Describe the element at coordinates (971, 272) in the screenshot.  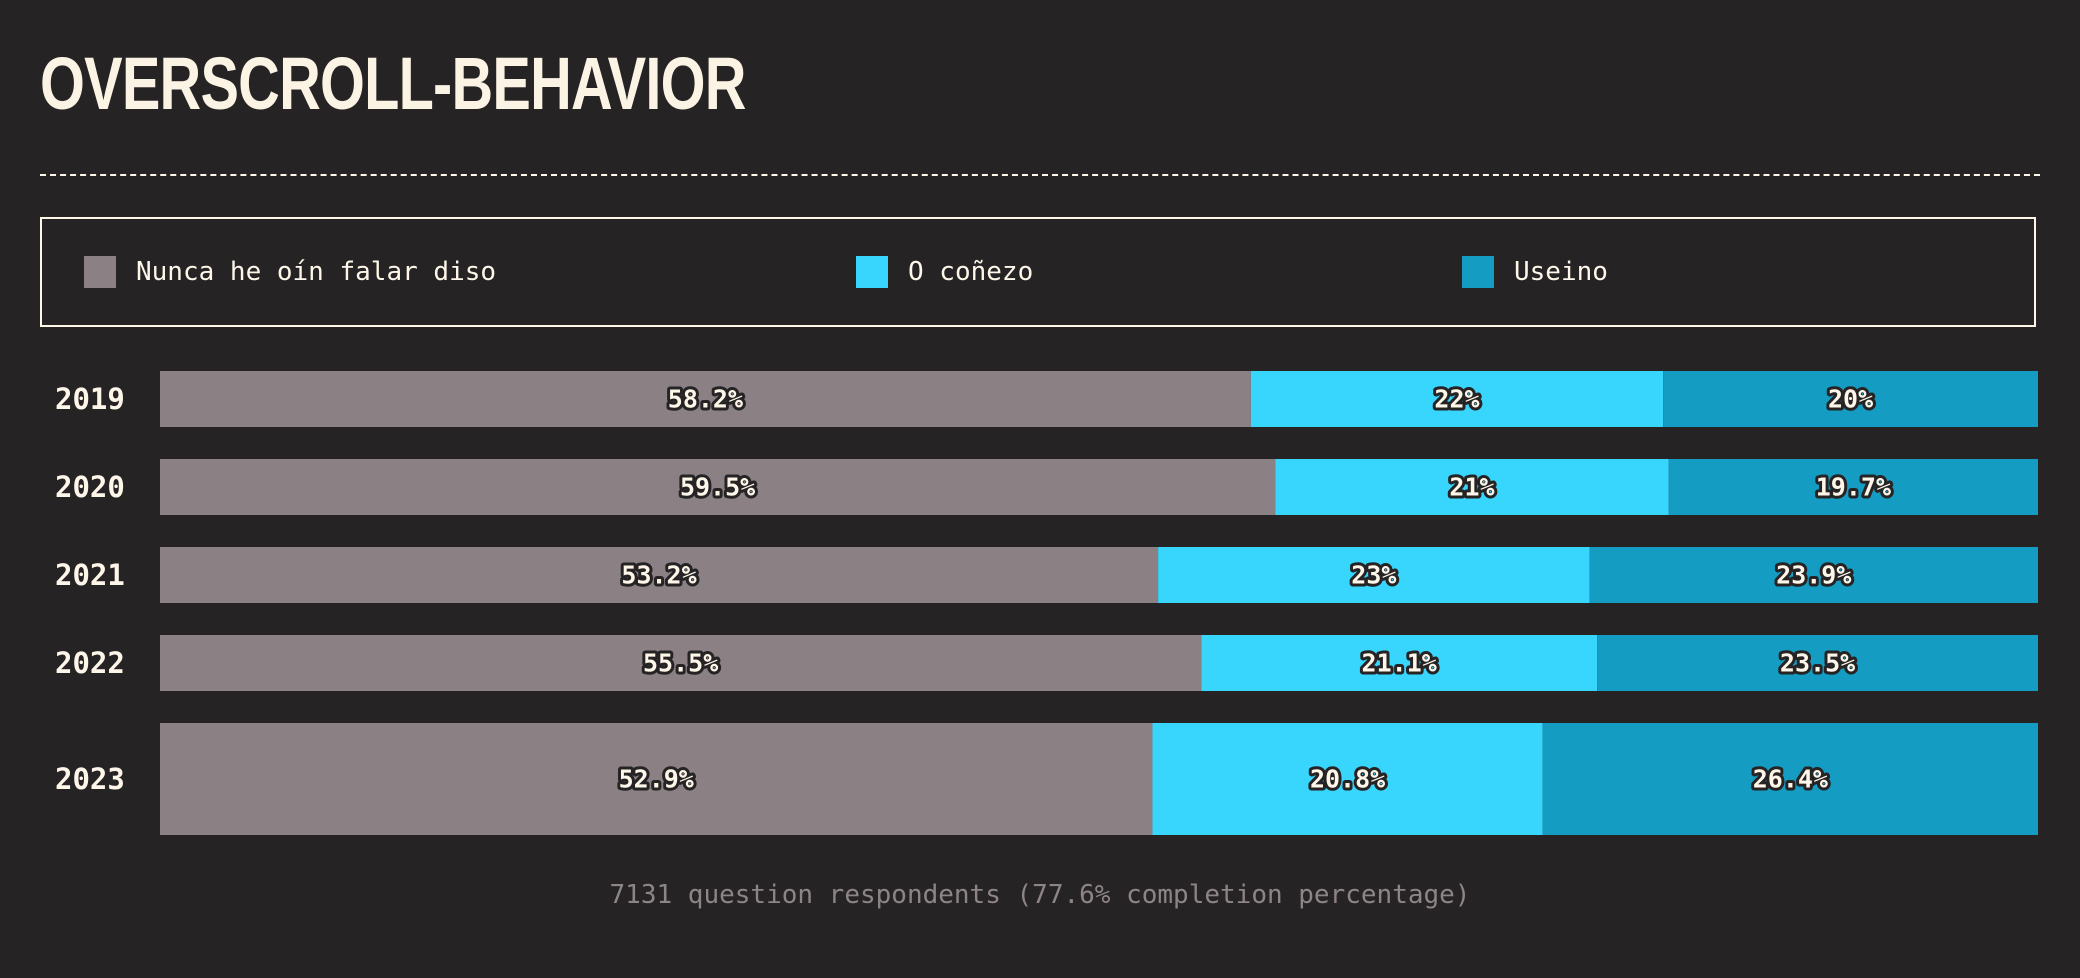
I see `legend-label-know-it: O coñezo` at that location.